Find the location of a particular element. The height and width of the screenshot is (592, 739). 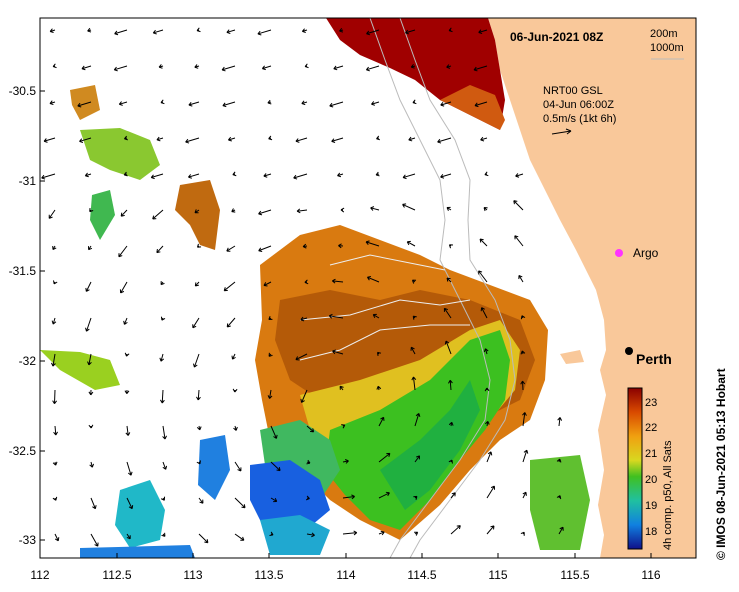

perth-marker is located at coordinates (629, 351).